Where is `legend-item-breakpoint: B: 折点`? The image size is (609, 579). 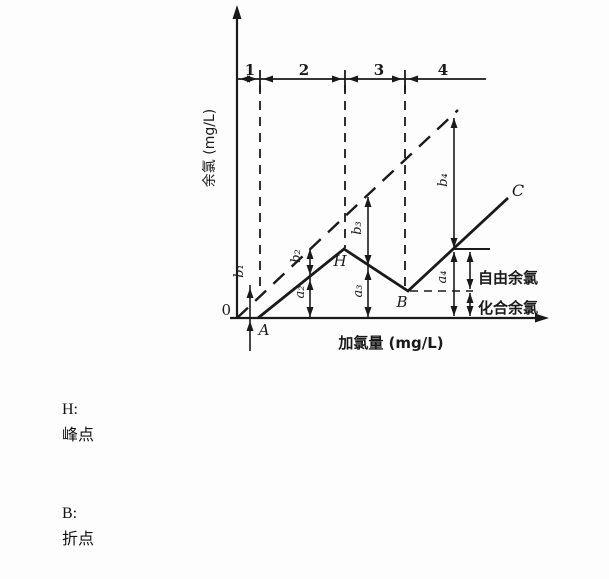
legend-item-breakpoint: B: 折点 is located at coordinates (66, 527).